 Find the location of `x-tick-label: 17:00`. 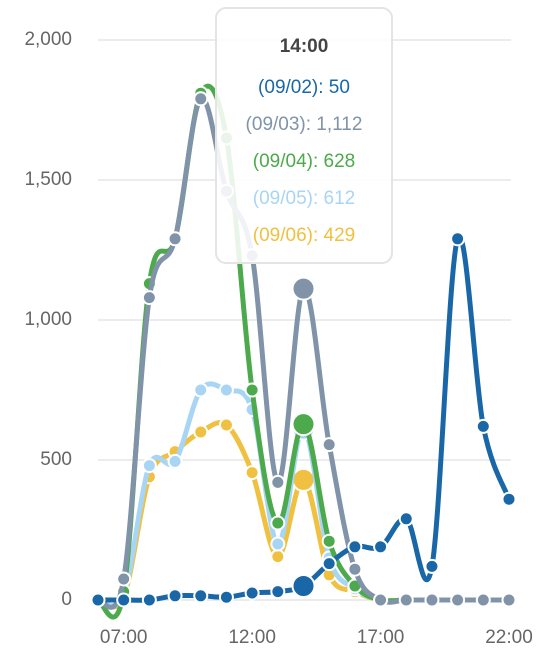

x-tick-label: 17:00 is located at coordinates (381, 637).